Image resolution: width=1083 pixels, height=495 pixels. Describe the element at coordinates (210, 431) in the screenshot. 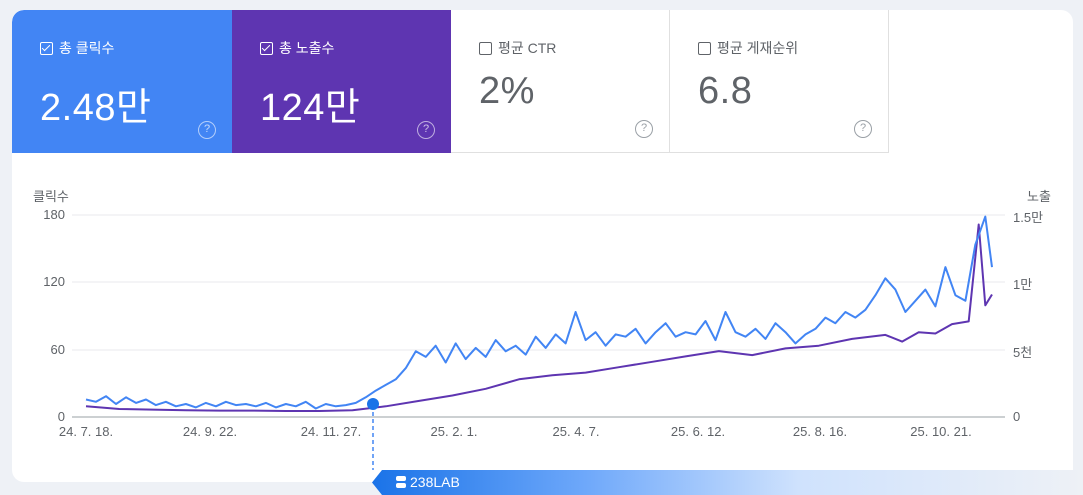

I see `x-tick: 24. 9. 22.` at that location.